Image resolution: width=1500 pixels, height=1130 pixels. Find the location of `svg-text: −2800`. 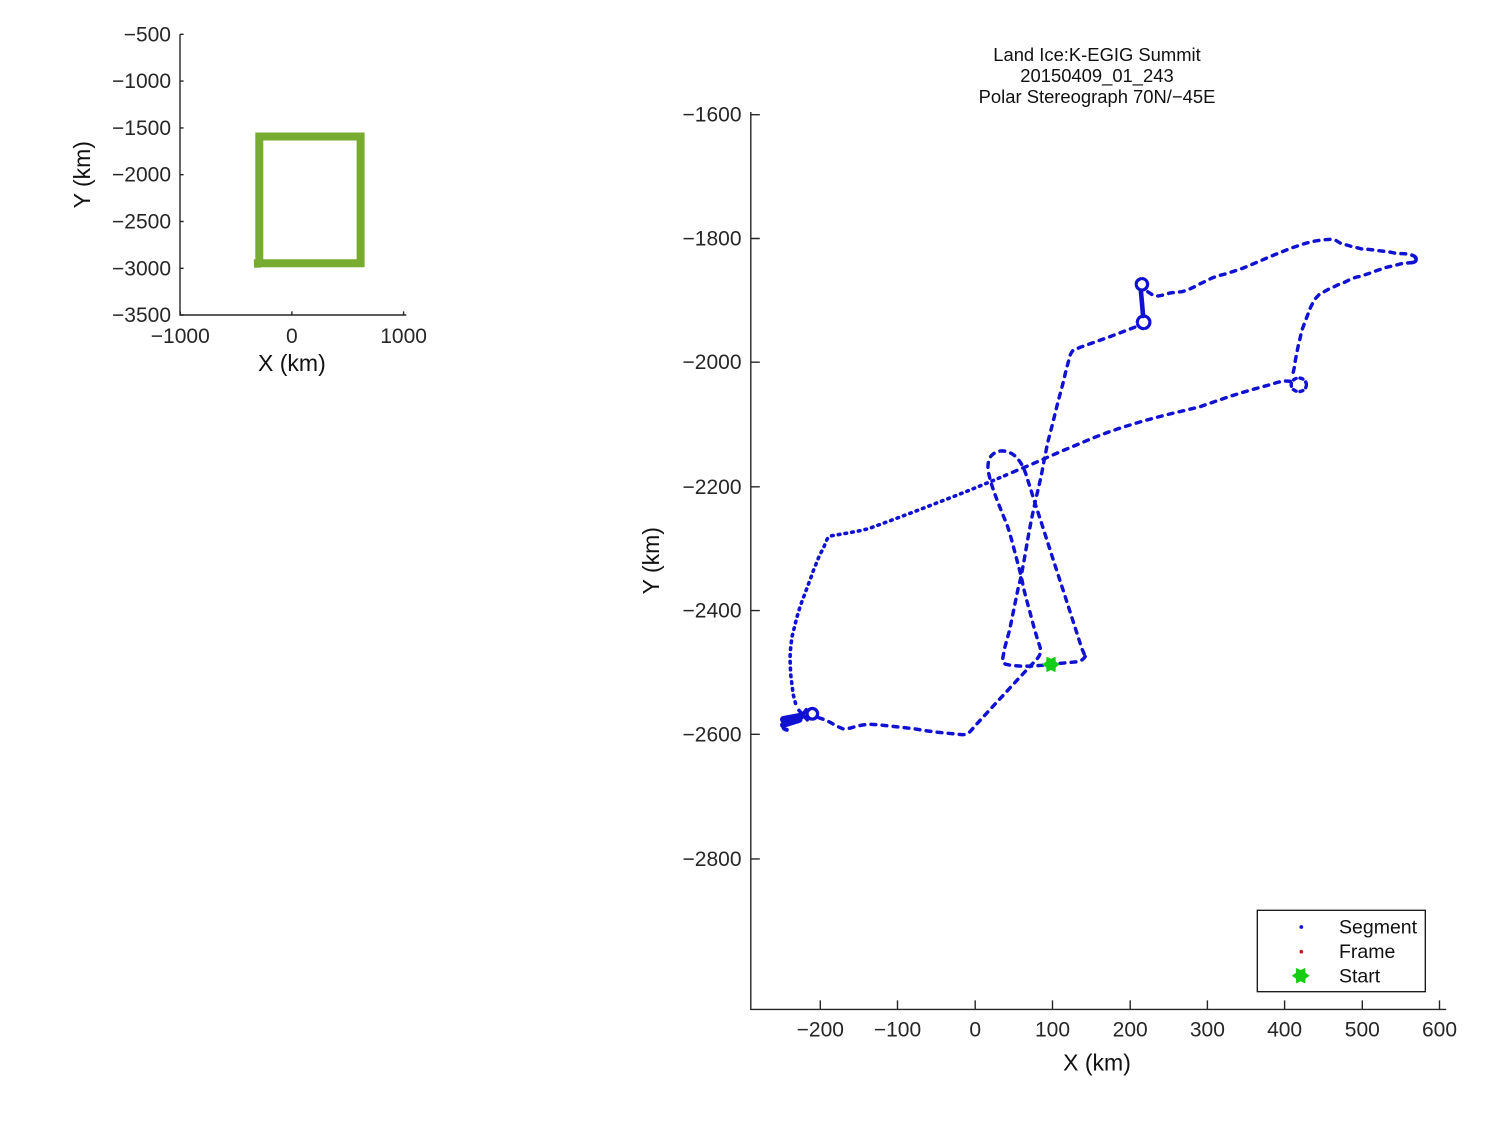

svg-text: −2800 is located at coordinates (712, 859).